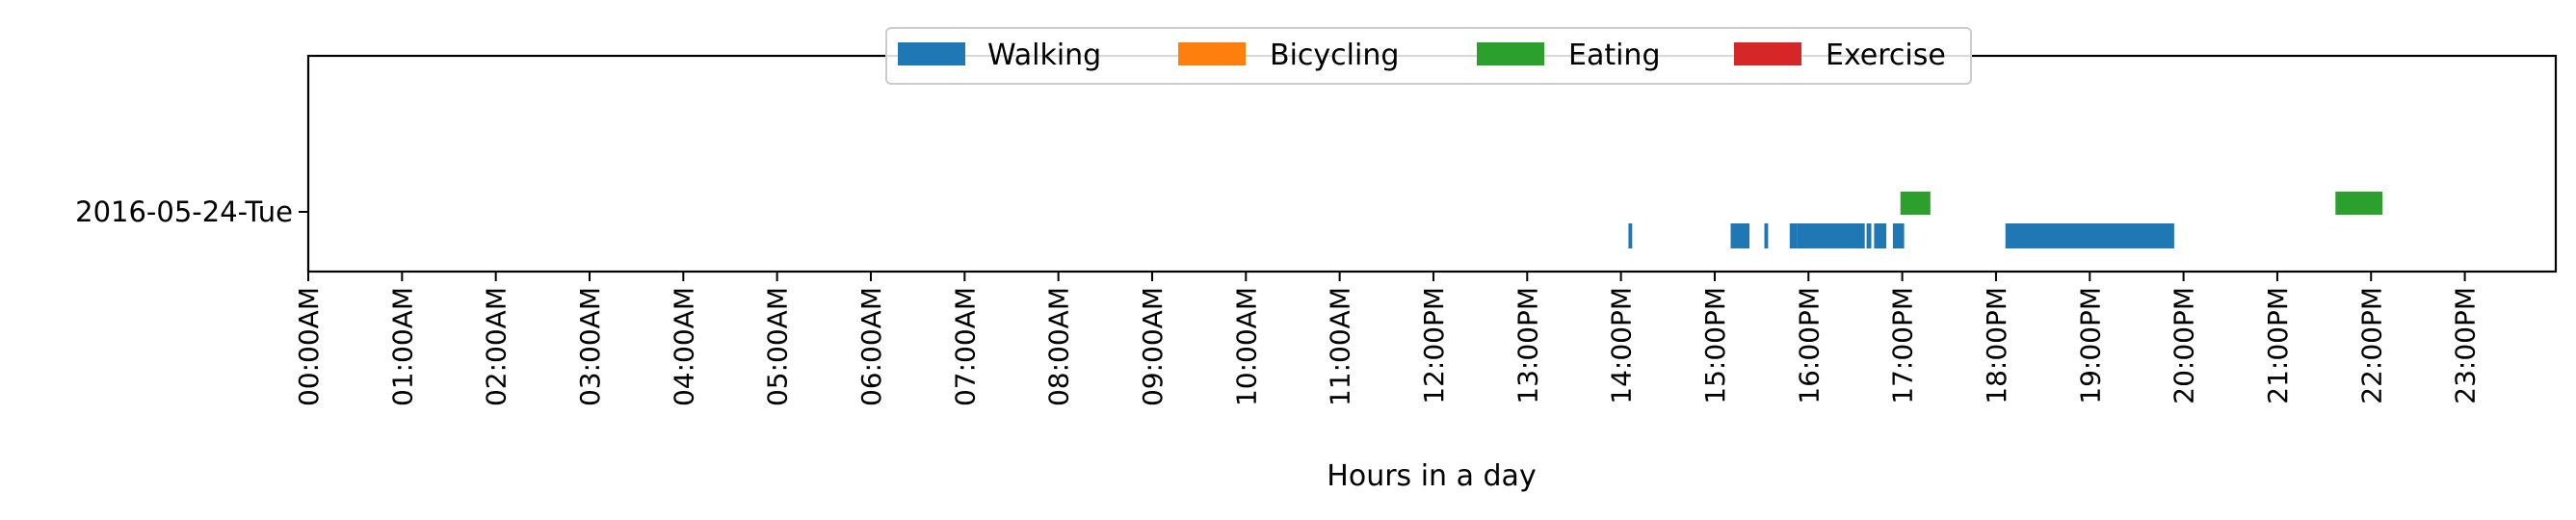 This screenshot has width=2576, height=520. I want to click on x-tick-label: 11:00AM, so click(1340, 346).